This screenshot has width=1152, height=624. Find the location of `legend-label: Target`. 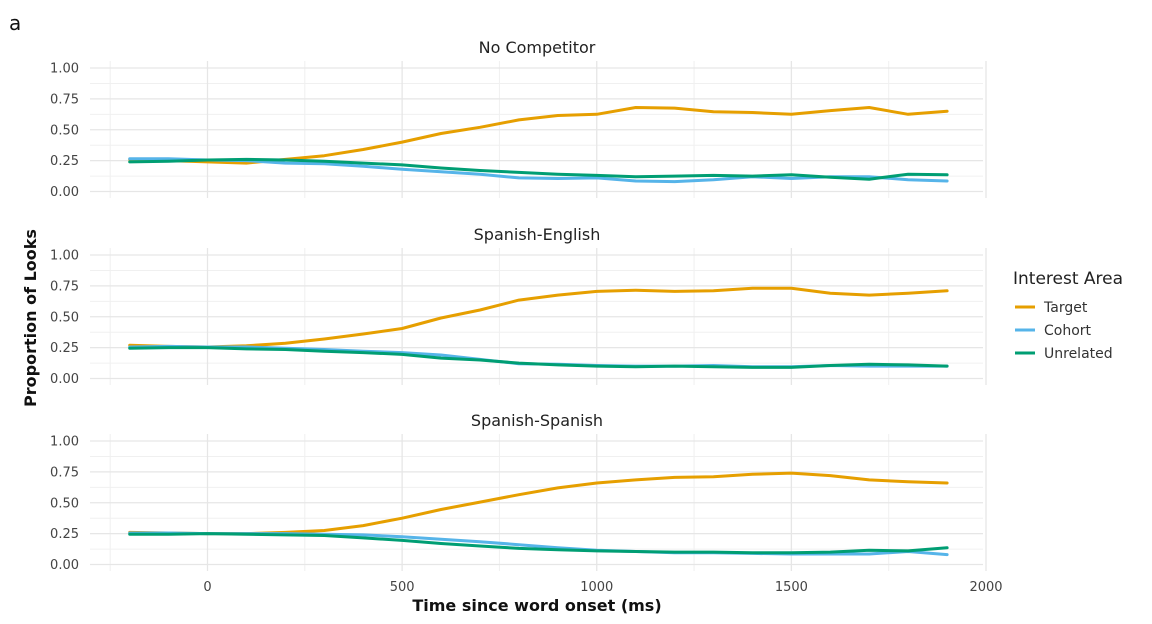

legend-label: Target is located at coordinates (1065, 308).